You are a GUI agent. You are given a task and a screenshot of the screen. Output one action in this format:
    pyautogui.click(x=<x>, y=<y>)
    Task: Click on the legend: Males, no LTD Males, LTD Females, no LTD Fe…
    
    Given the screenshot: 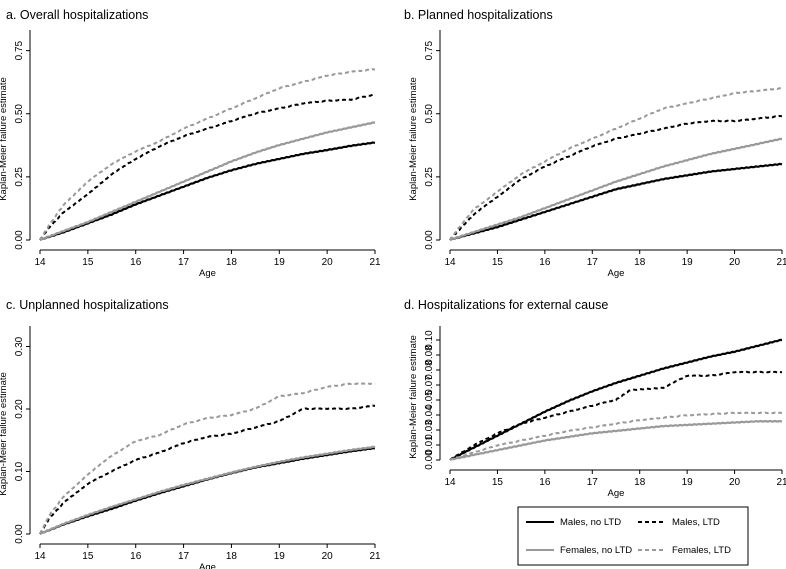 What is the action you would take?
    pyautogui.click(x=633, y=536)
    